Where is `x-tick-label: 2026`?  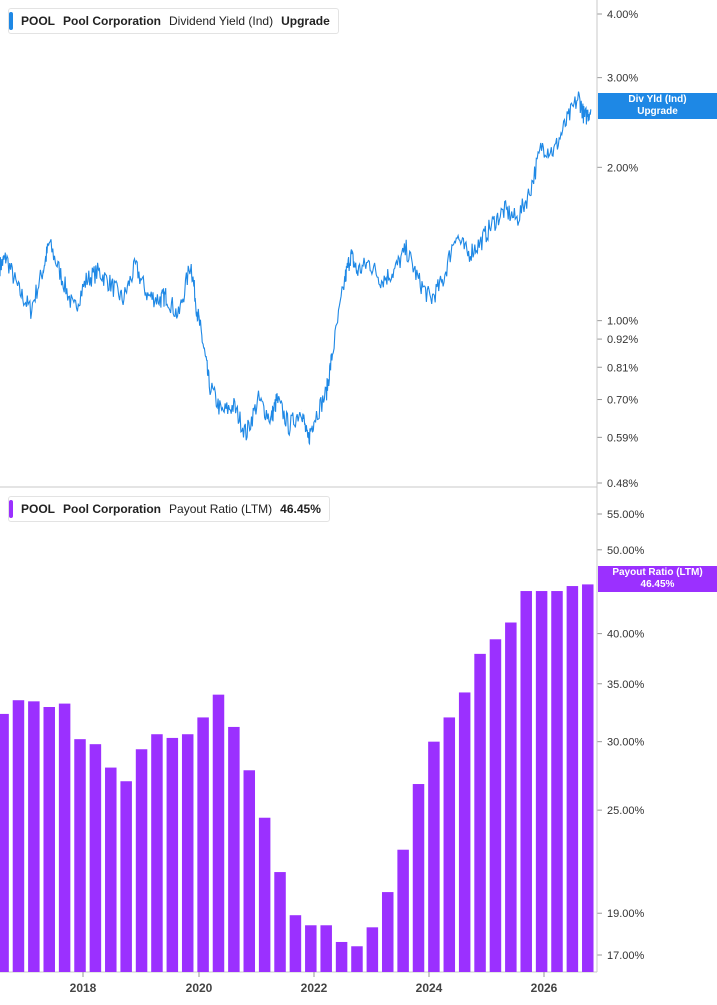
x-tick-label: 2026 is located at coordinates (544, 988).